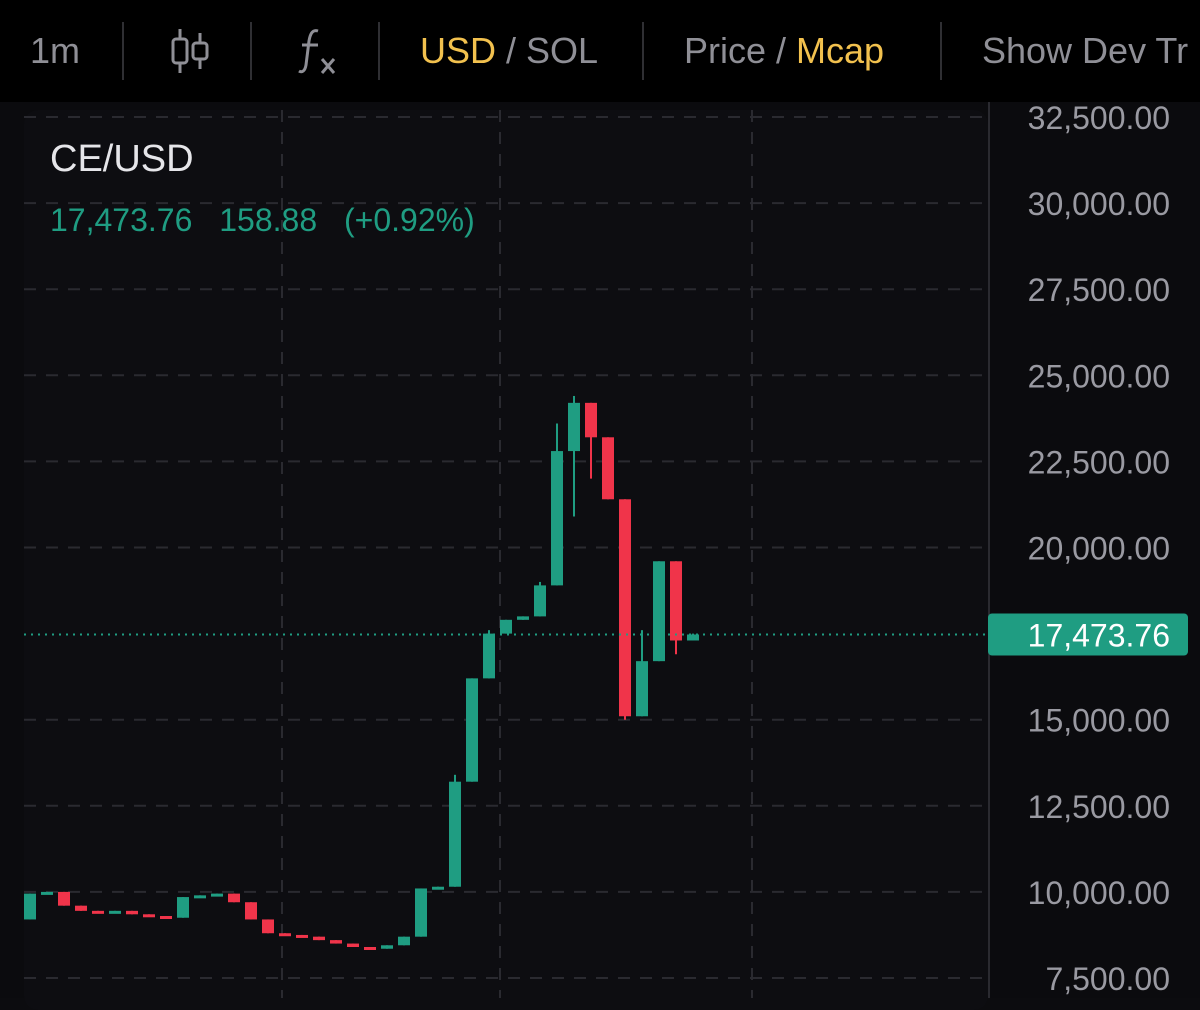 This screenshot has width=1200, height=1010. What do you see at coordinates (1099, 721) in the screenshot?
I see `y-tick-label: 15,000.00` at bounding box center [1099, 721].